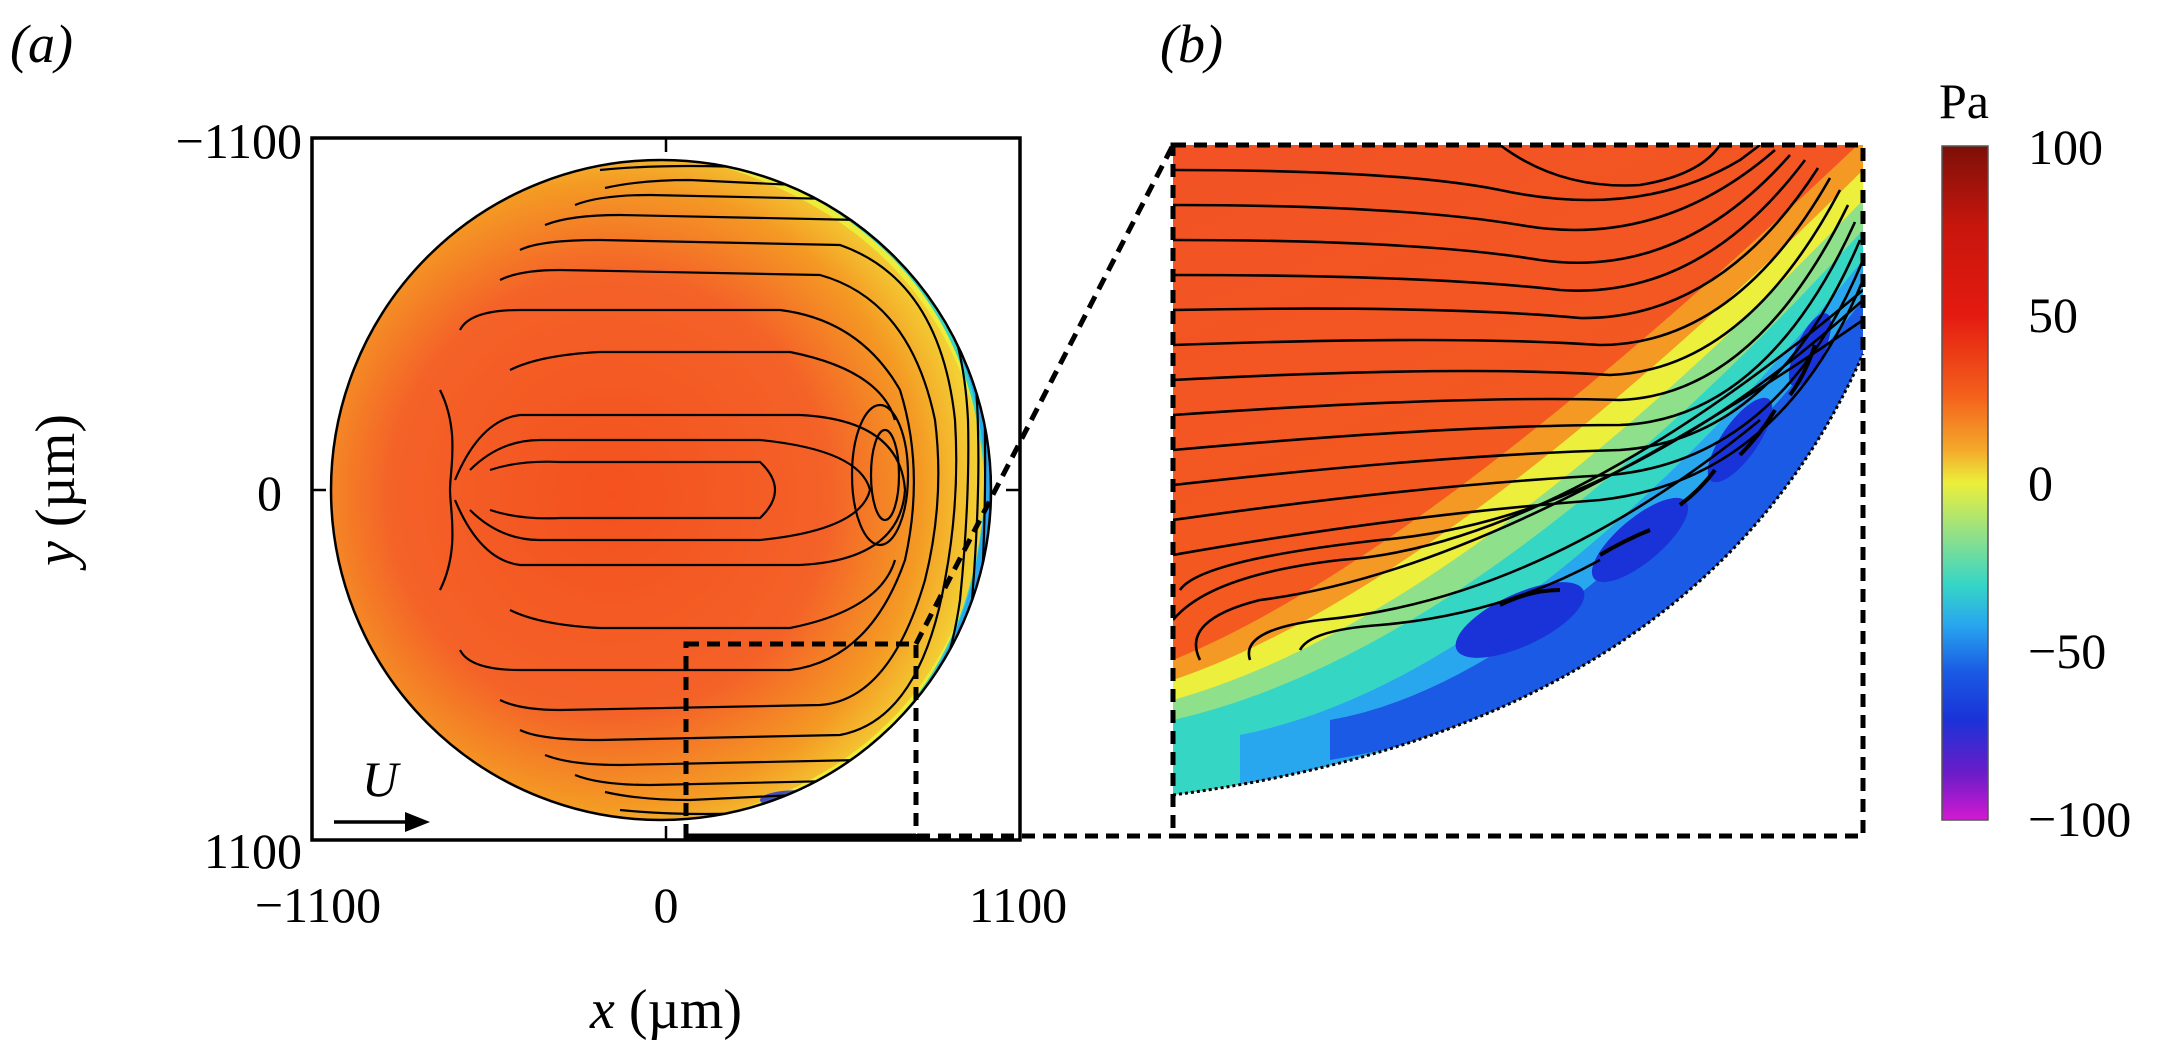 The image size is (2174, 1048). What do you see at coordinates (2053, 315) in the screenshot?
I see `colorbar-tick-label: 50` at bounding box center [2053, 315].